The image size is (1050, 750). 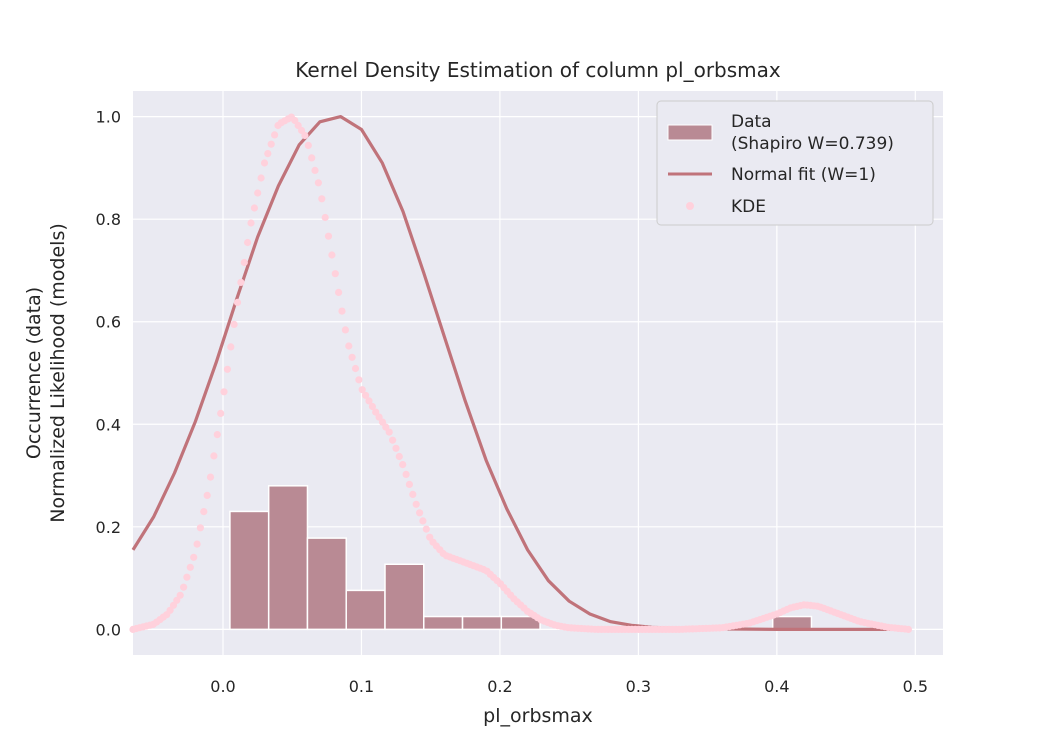 What do you see at coordinates (108, 219) in the screenshot?
I see `y-tick-label: 0.8` at bounding box center [108, 219].